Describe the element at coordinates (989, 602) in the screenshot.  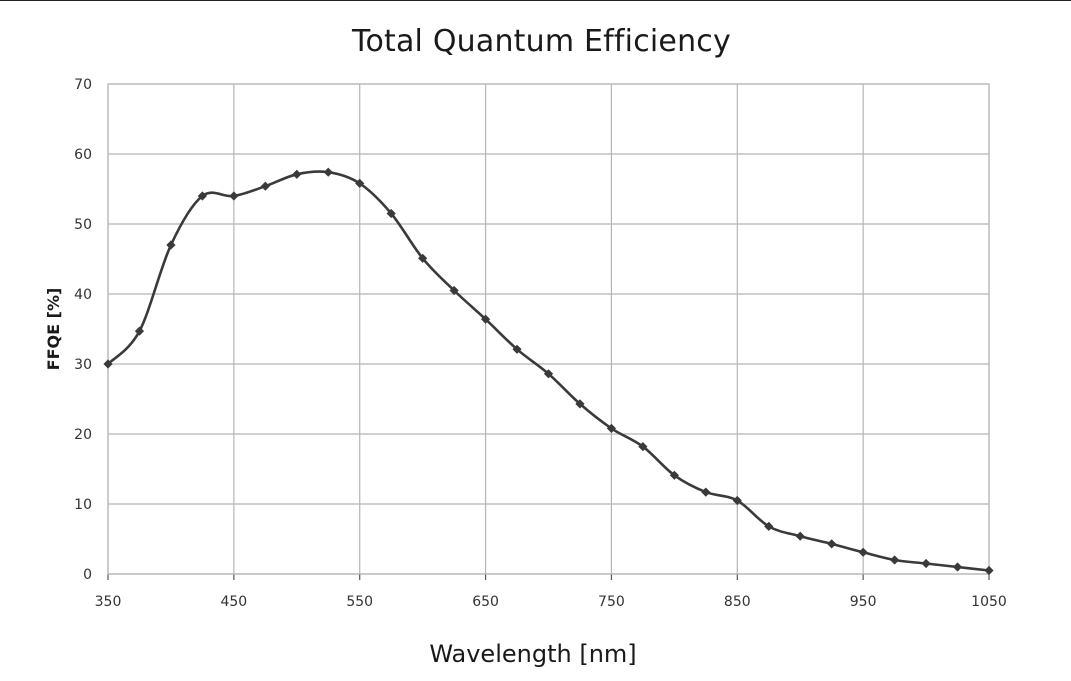
I see `x-tick-label: 1050` at that location.